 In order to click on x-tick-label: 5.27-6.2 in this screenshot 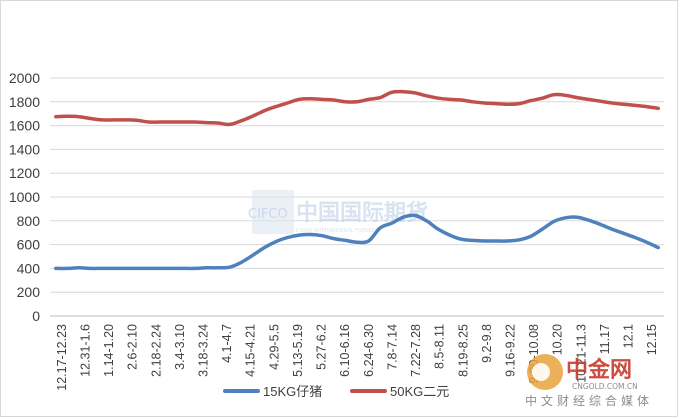, I will do `click(322, 347)`.